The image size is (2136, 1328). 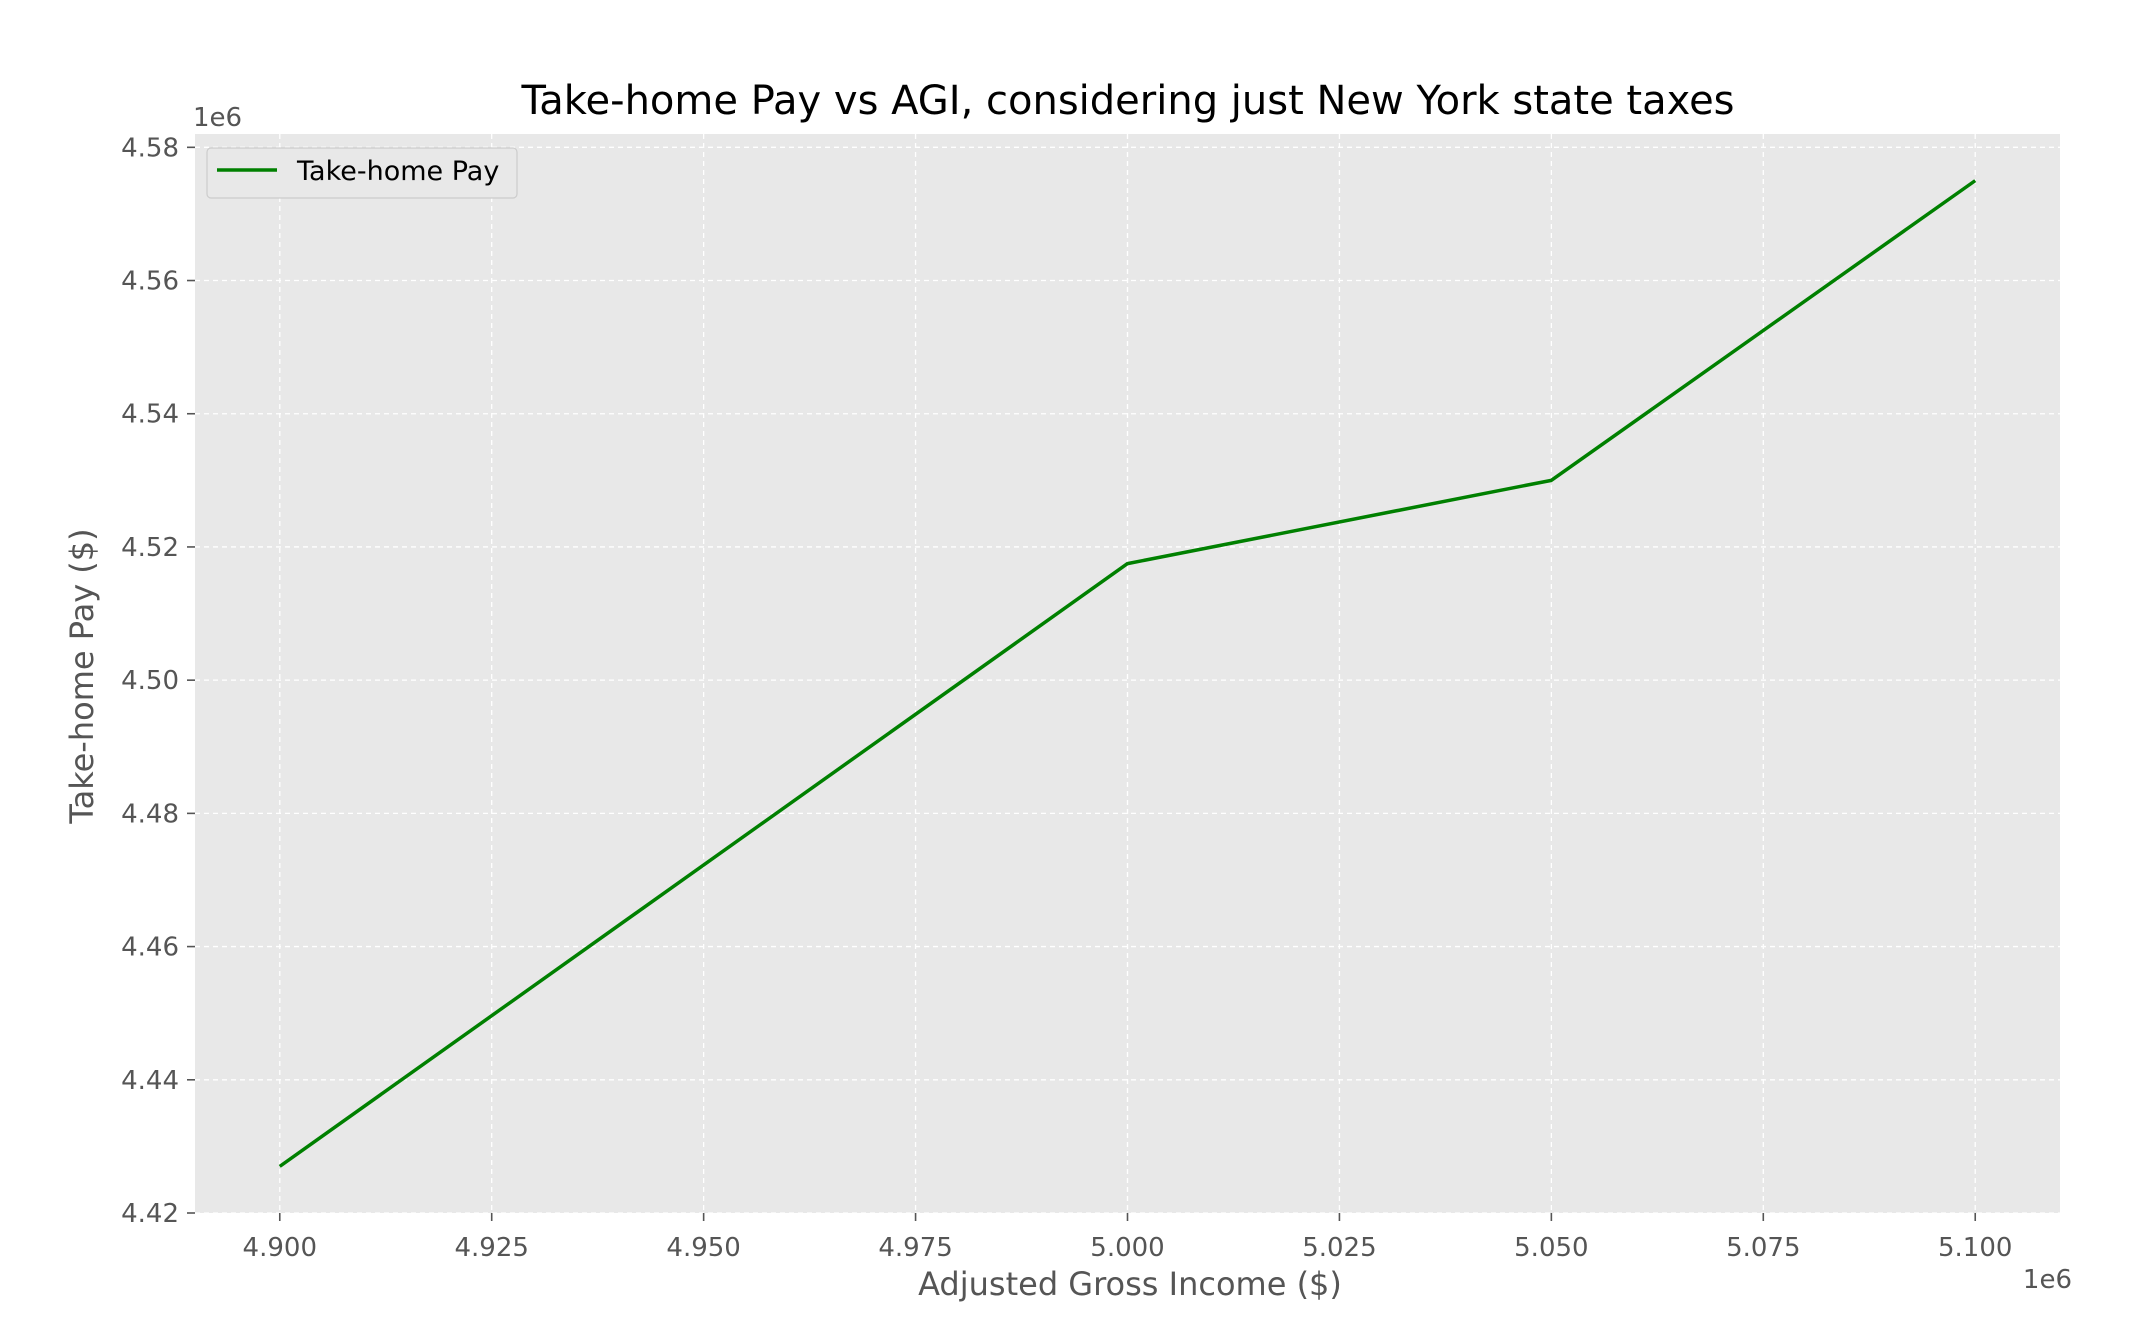 What do you see at coordinates (217, 118) in the screenshot?
I see `y-axis-offset-label: 1e6` at bounding box center [217, 118].